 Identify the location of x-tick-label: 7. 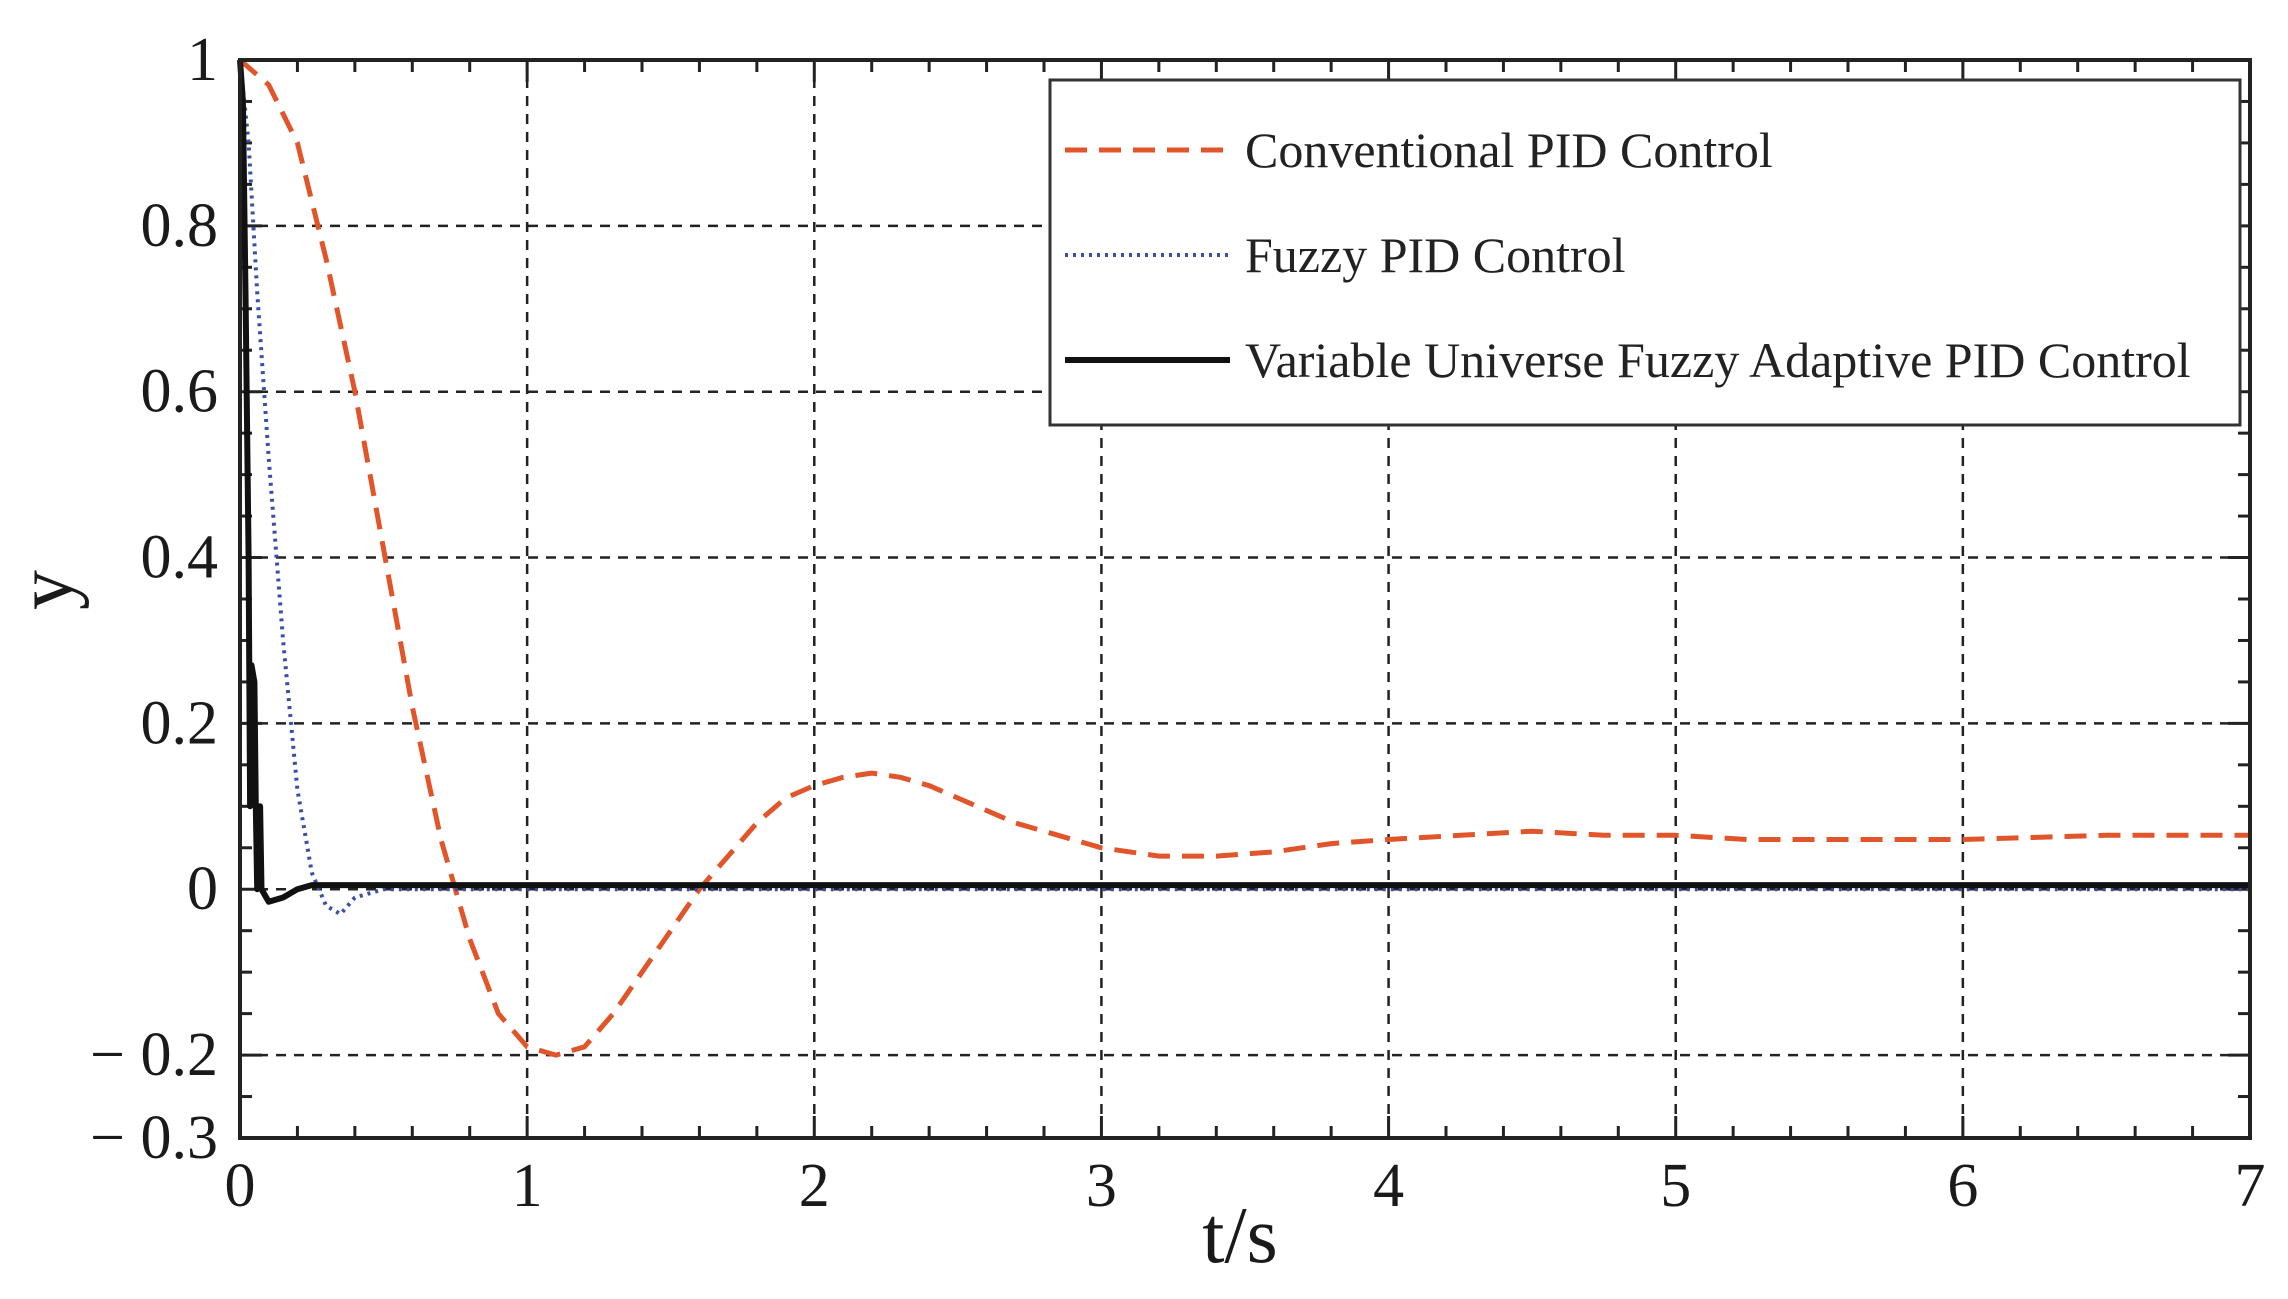
(2250, 1186).